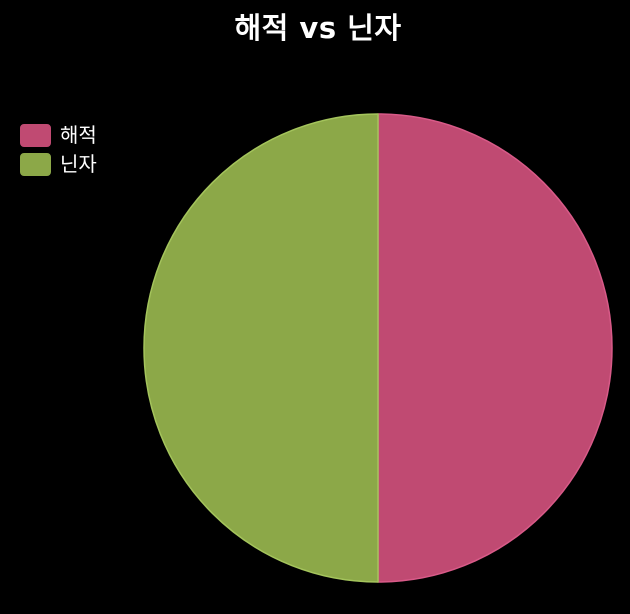 The width and height of the screenshot is (630, 614). What do you see at coordinates (35, 164) in the screenshot?
I see `legend-swatch-ninjas` at bounding box center [35, 164].